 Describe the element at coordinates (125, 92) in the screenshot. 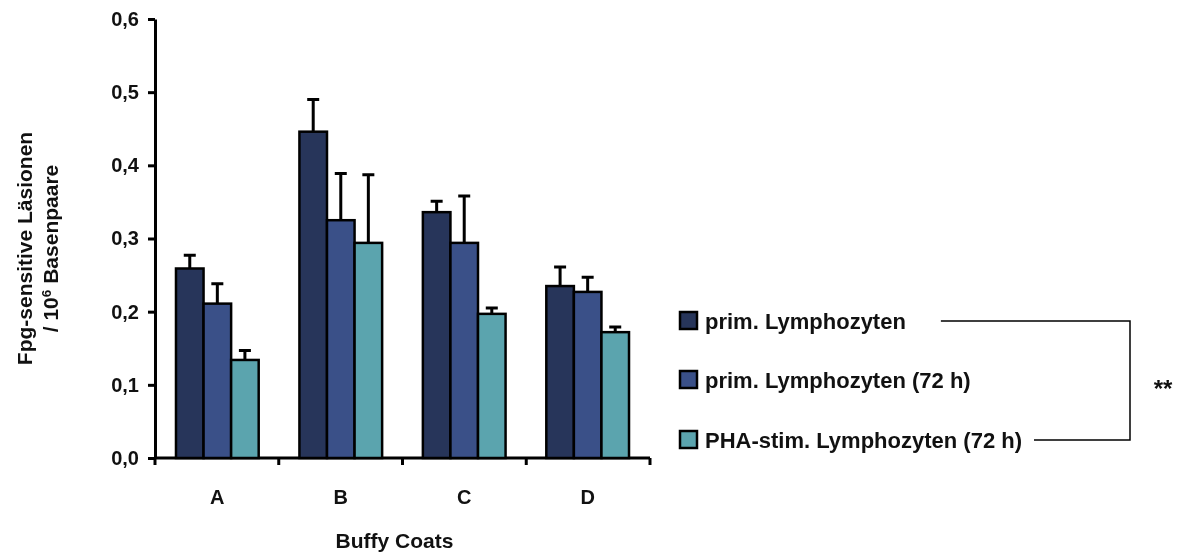

I see `y-tick-label: 0,5` at that location.